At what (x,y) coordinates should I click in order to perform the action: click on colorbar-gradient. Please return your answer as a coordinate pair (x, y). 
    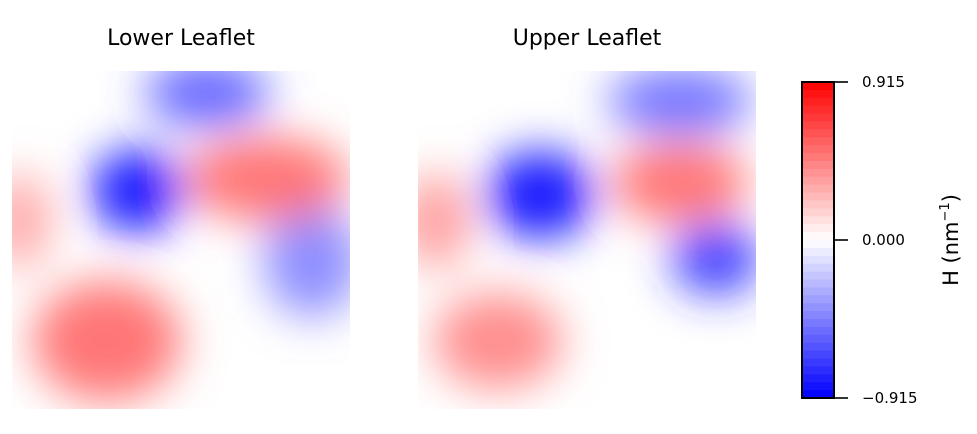
    Looking at the image, I should click on (818, 240).